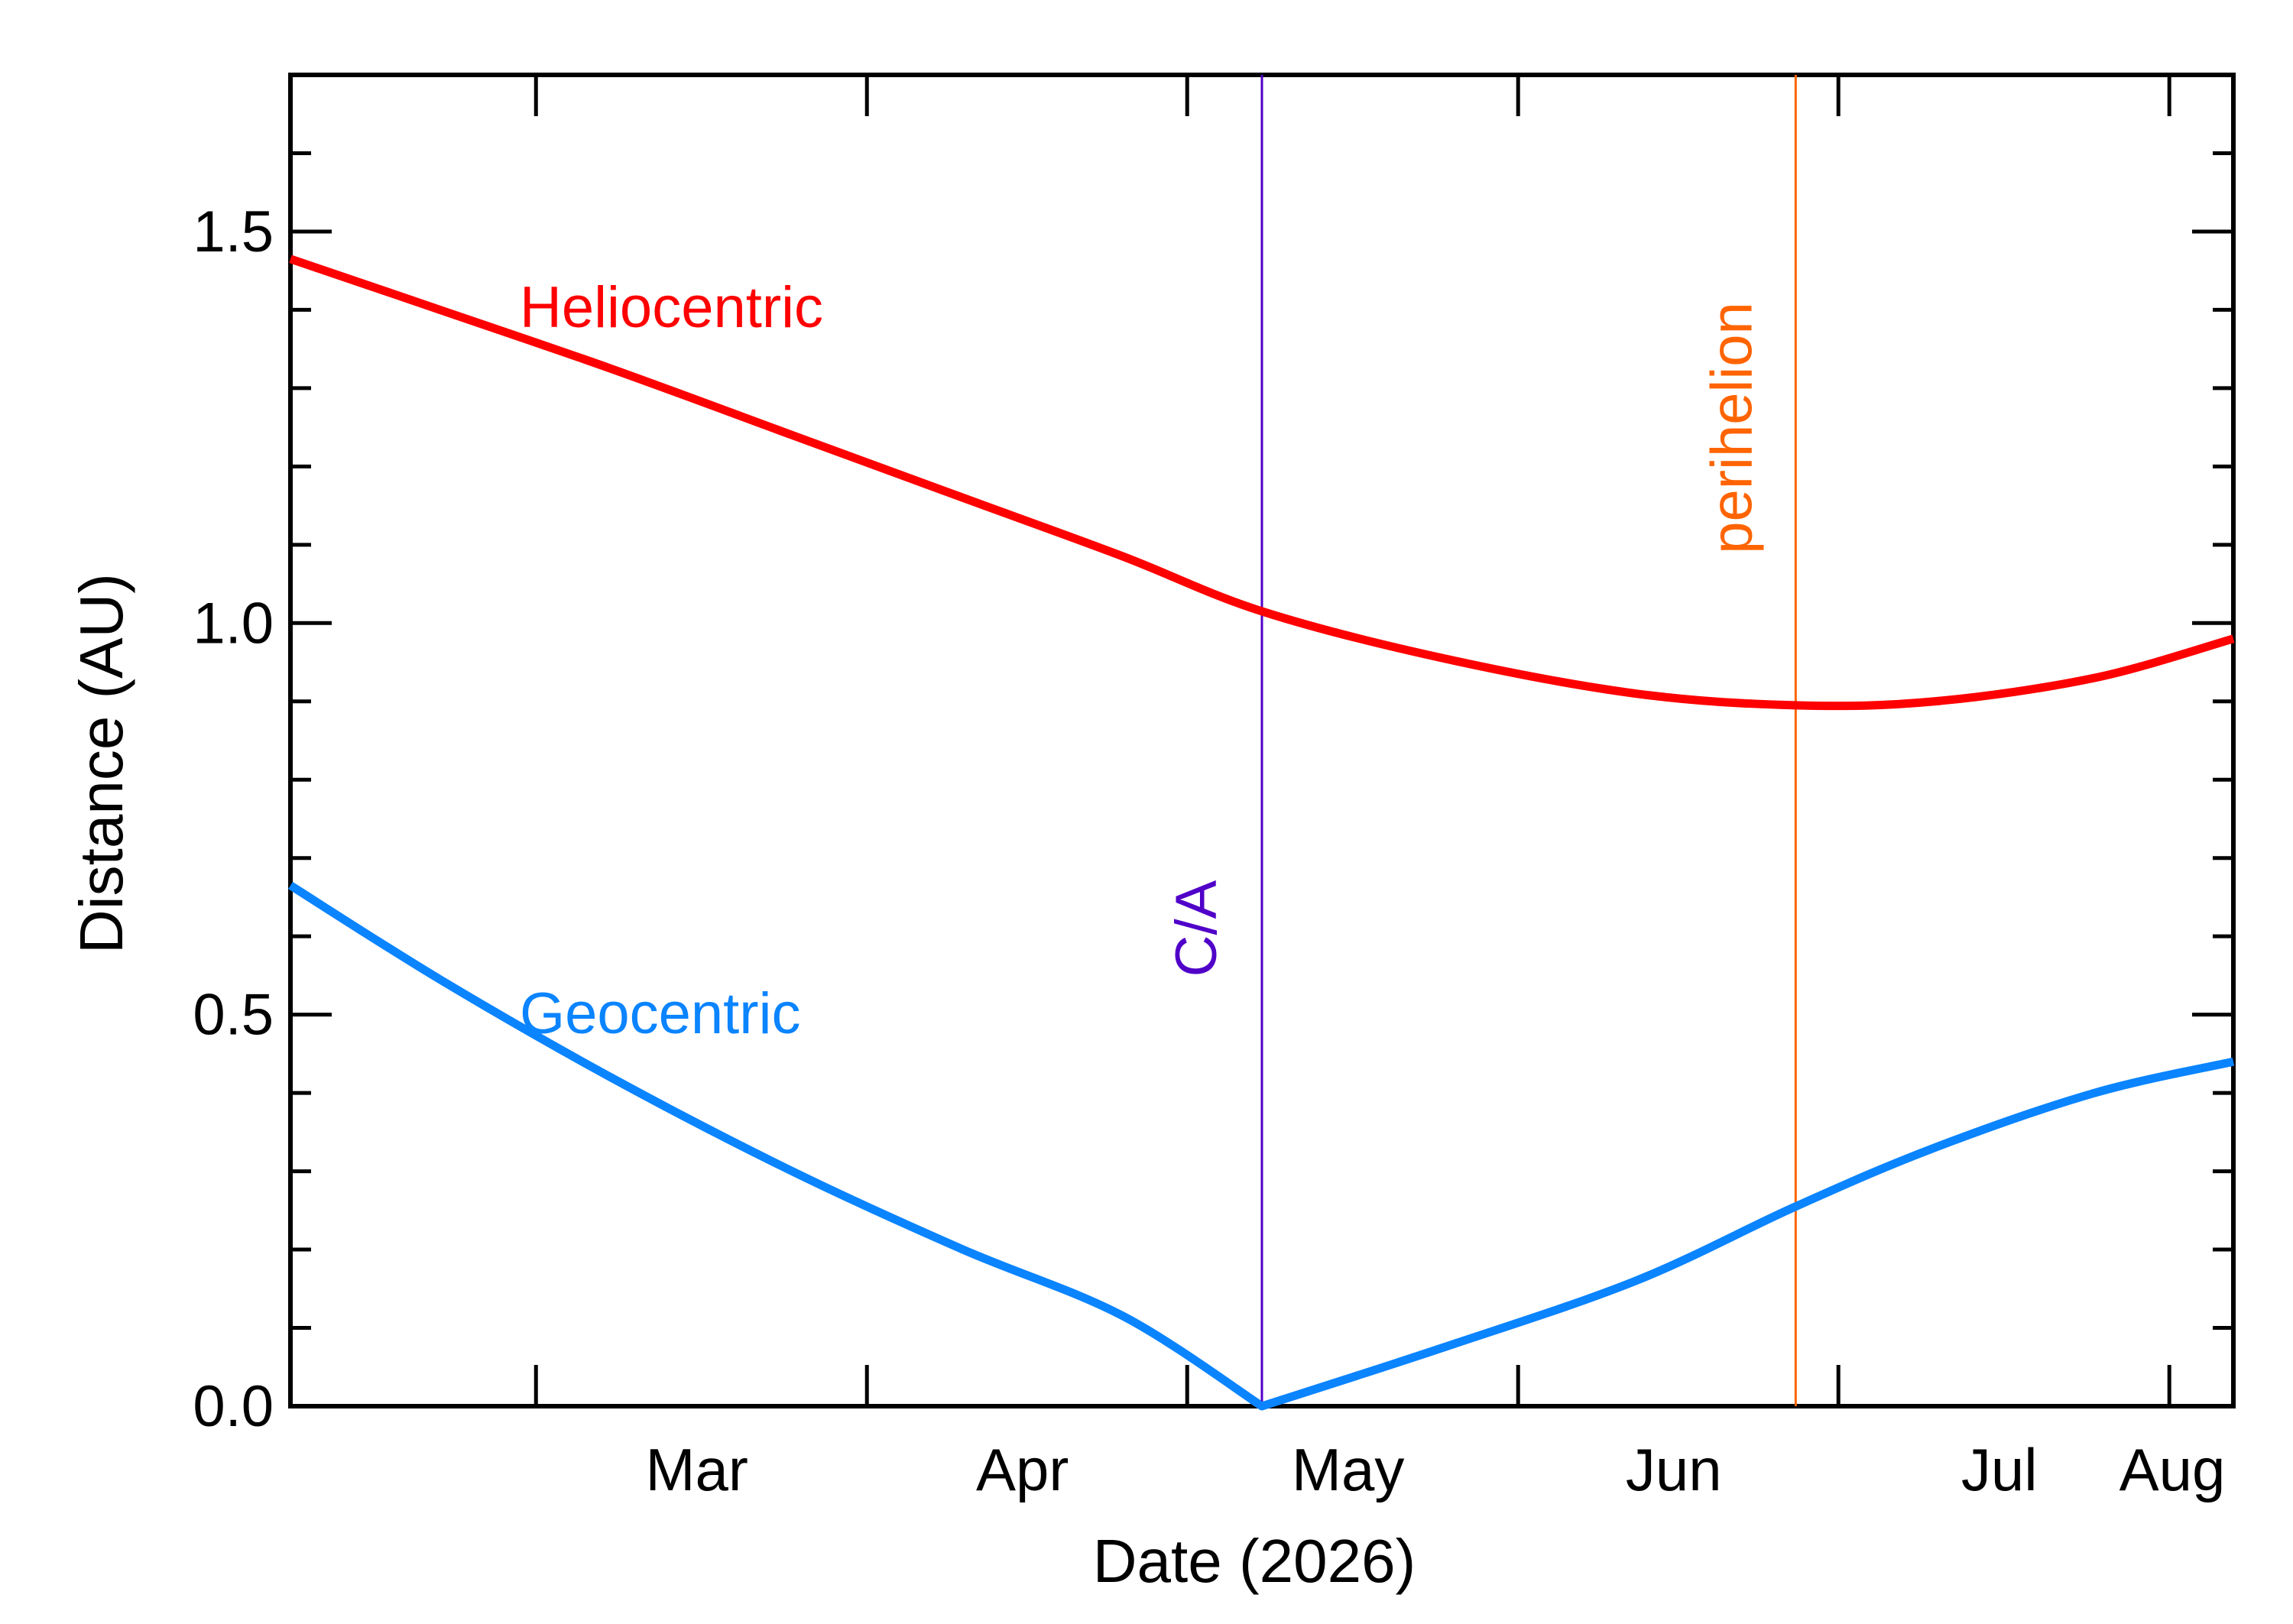 Image resolution: width=2293 pixels, height=1624 pixels. Describe the element at coordinates (1999, 1469) in the screenshot. I see `x-tick-label: Jul` at that location.